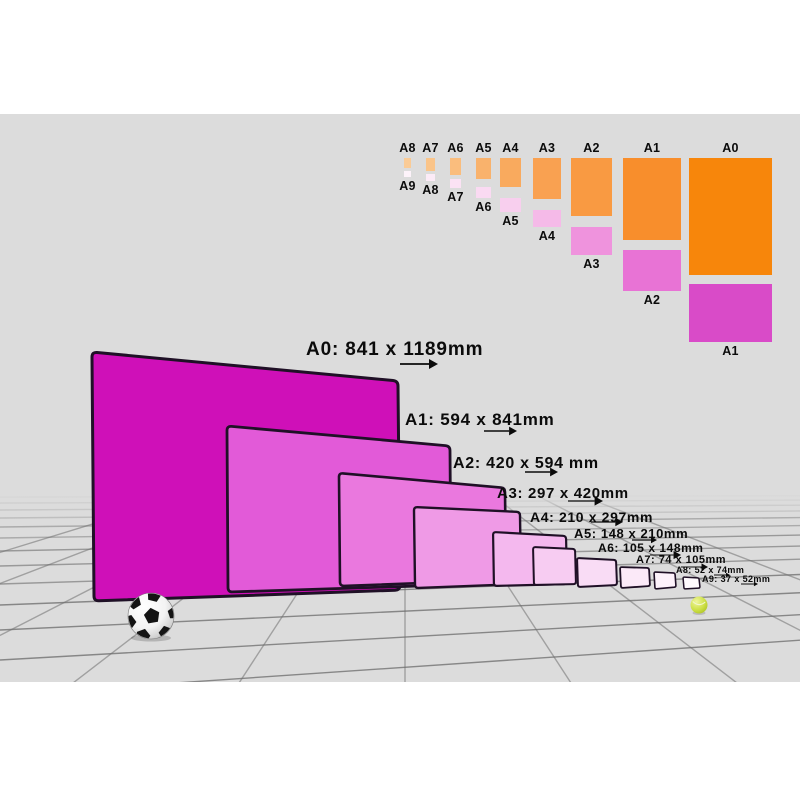 Image resolution: width=800 pixels, height=800 pixels. I want to click on sheet-label-a2: A2: 420 x 594 mm, so click(526, 463).